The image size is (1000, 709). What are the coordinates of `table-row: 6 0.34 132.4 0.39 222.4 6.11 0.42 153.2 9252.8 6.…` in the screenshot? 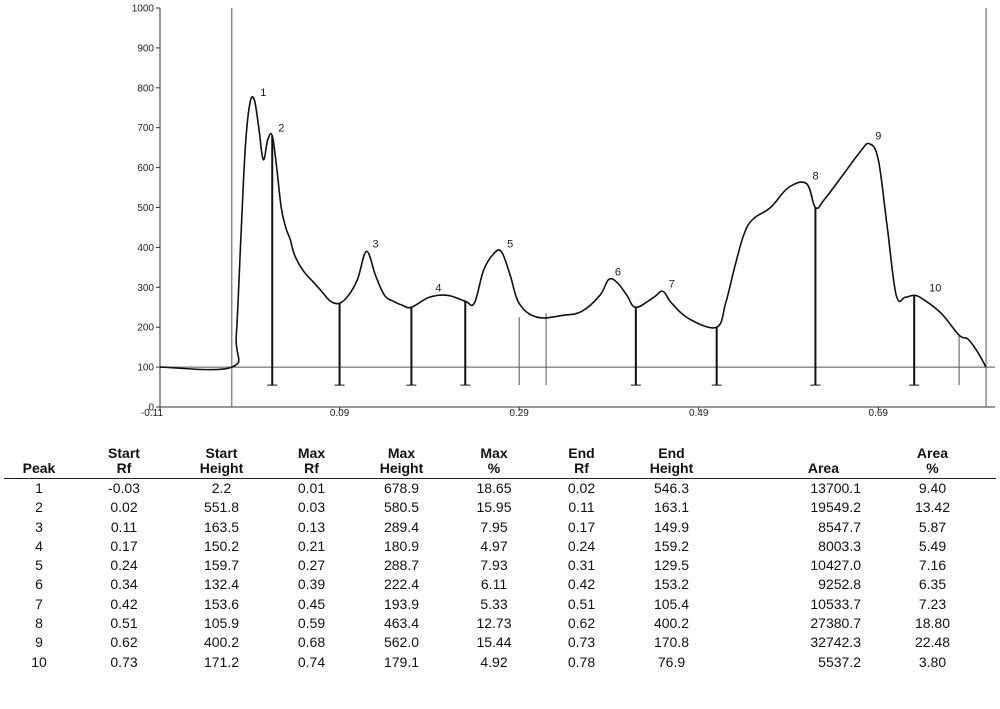 It's located at (500, 584).